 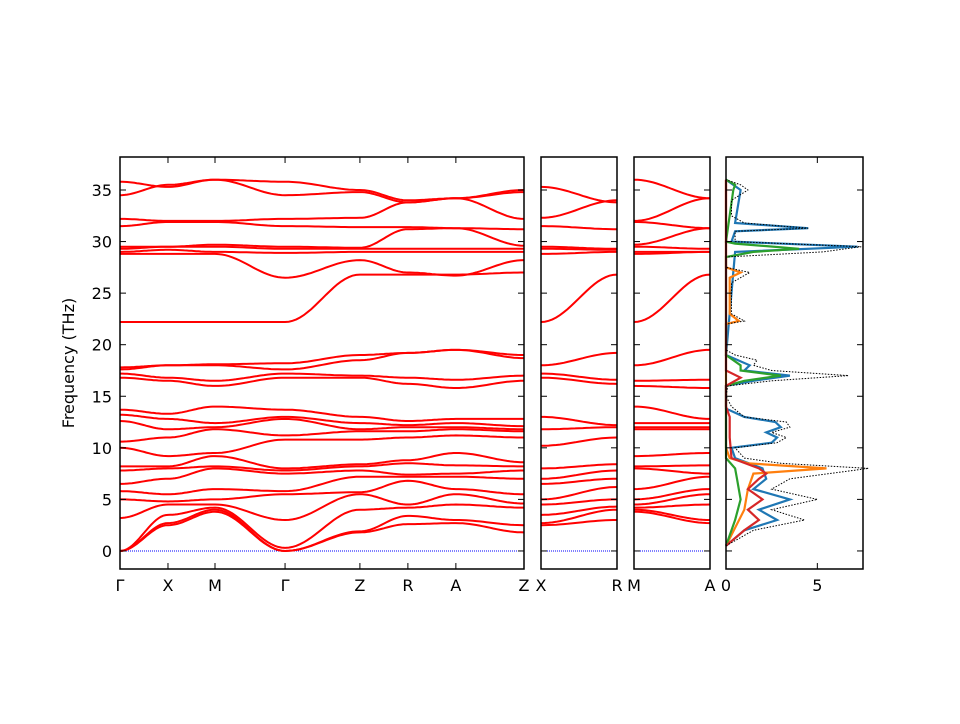 What do you see at coordinates (107, 499) in the screenshot?
I see `y-tick-label: 5` at bounding box center [107, 499].